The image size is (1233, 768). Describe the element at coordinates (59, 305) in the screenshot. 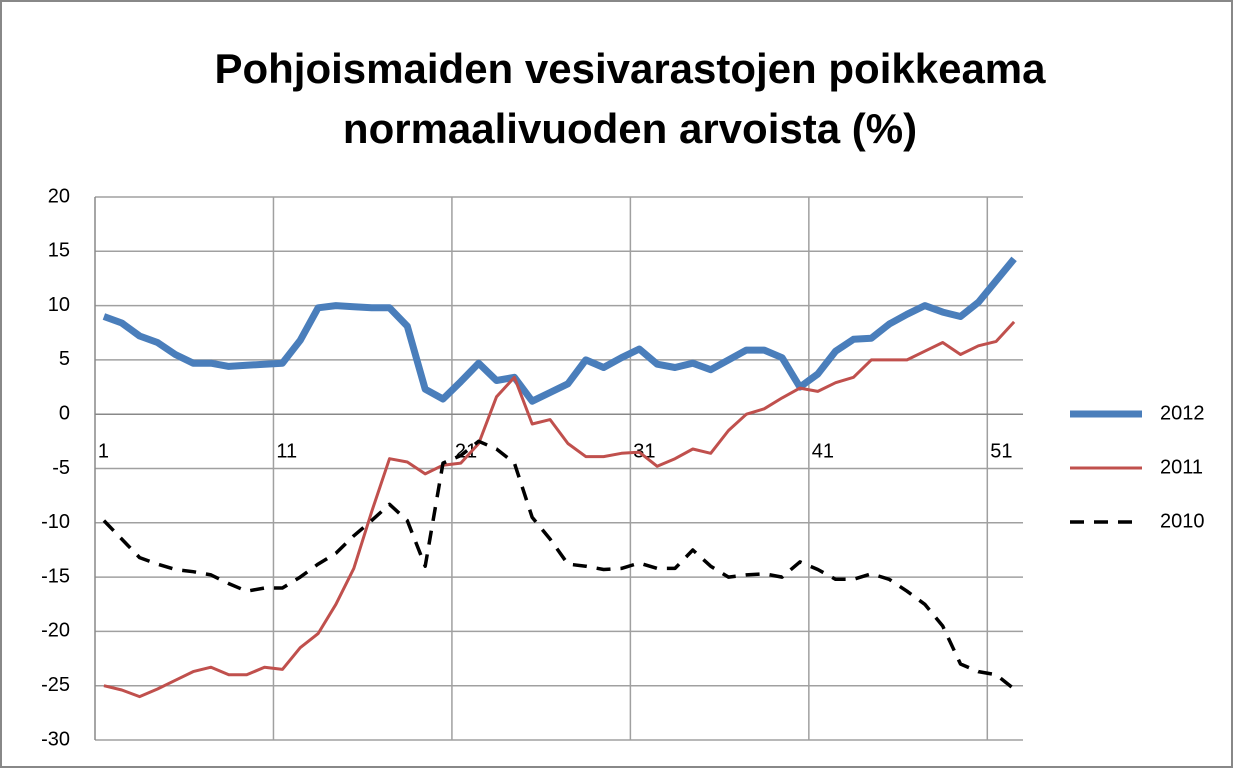

I see `y-tick-label: 10` at that location.